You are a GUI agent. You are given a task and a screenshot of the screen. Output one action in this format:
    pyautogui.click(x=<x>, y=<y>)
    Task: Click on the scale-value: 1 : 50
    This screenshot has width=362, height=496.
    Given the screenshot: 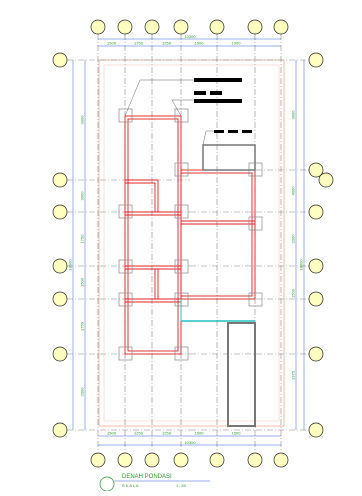 What is the action you would take?
    pyautogui.click(x=181, y=485)
    